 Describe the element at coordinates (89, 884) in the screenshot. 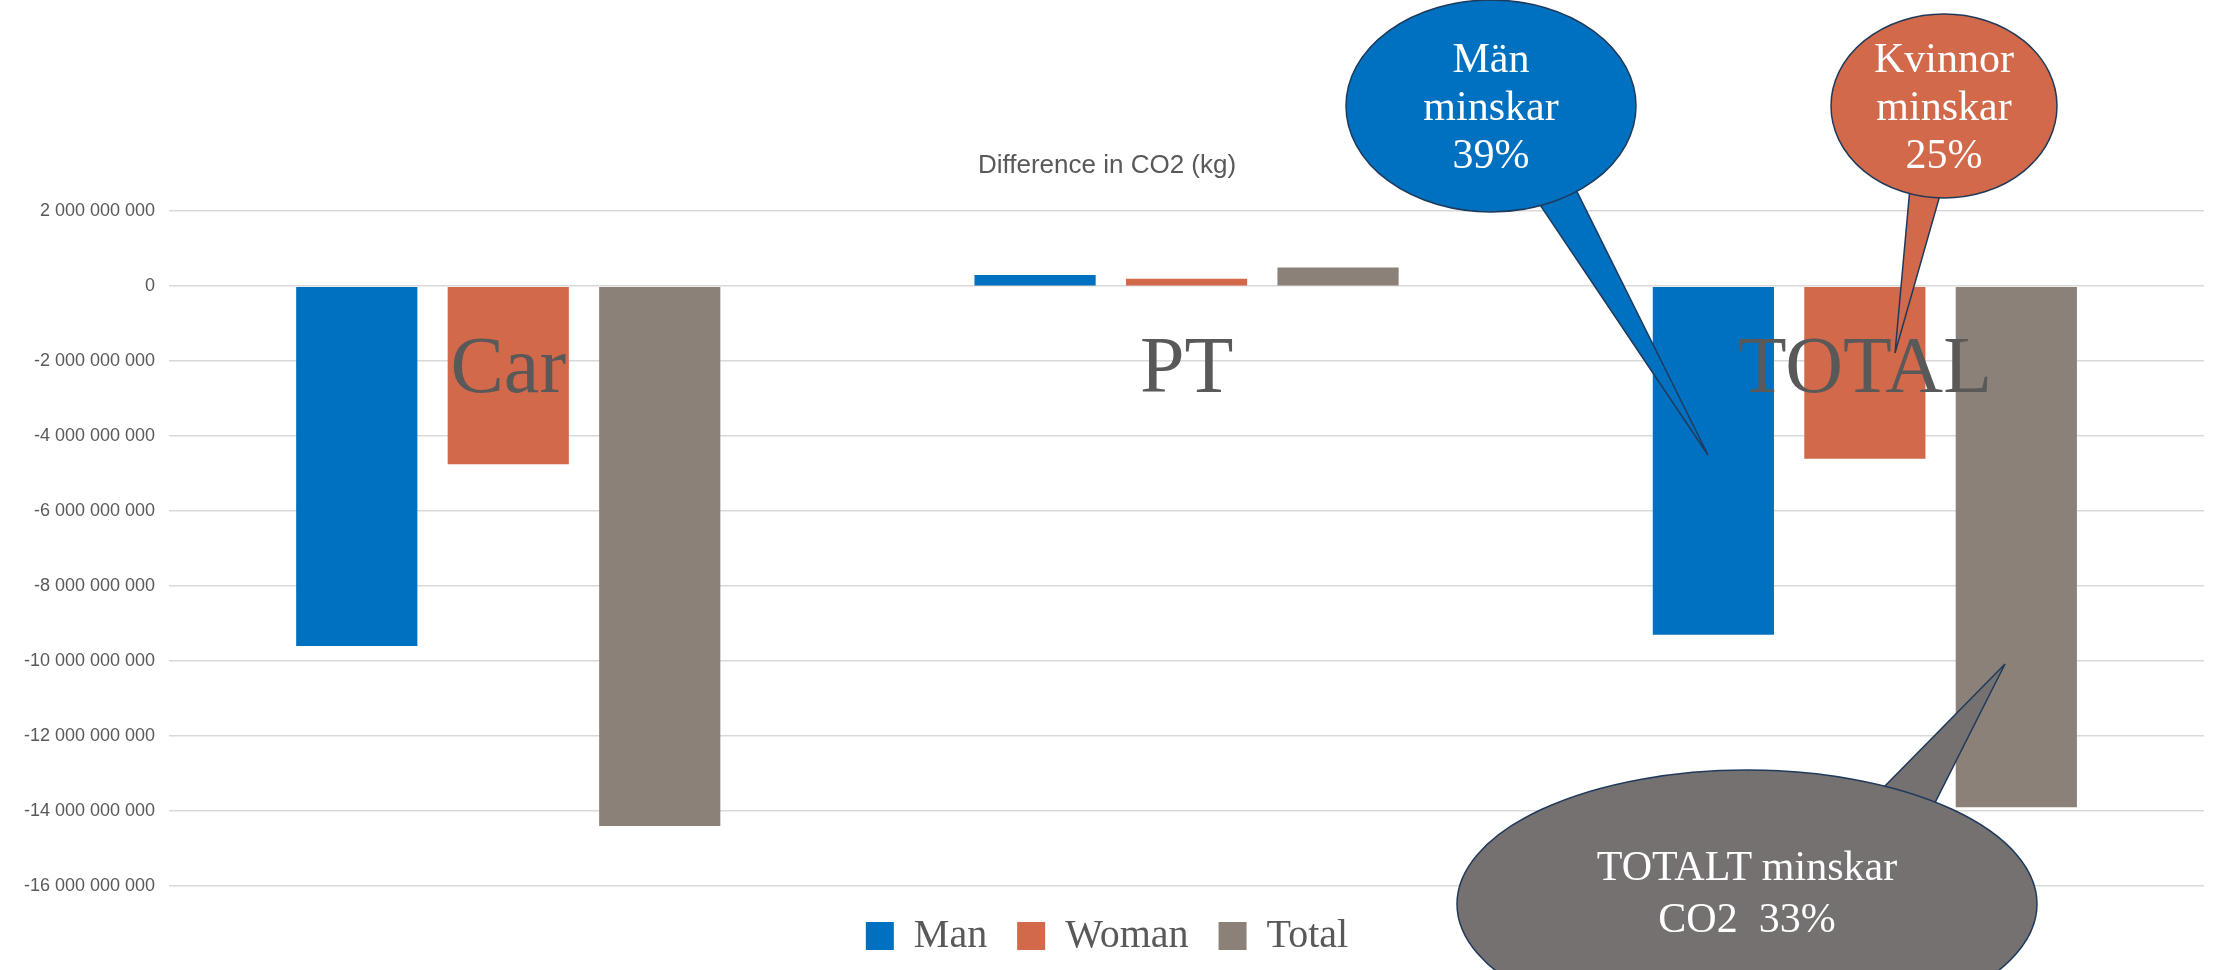

I see `y-tick-label: -16 000 000 000` at that location.